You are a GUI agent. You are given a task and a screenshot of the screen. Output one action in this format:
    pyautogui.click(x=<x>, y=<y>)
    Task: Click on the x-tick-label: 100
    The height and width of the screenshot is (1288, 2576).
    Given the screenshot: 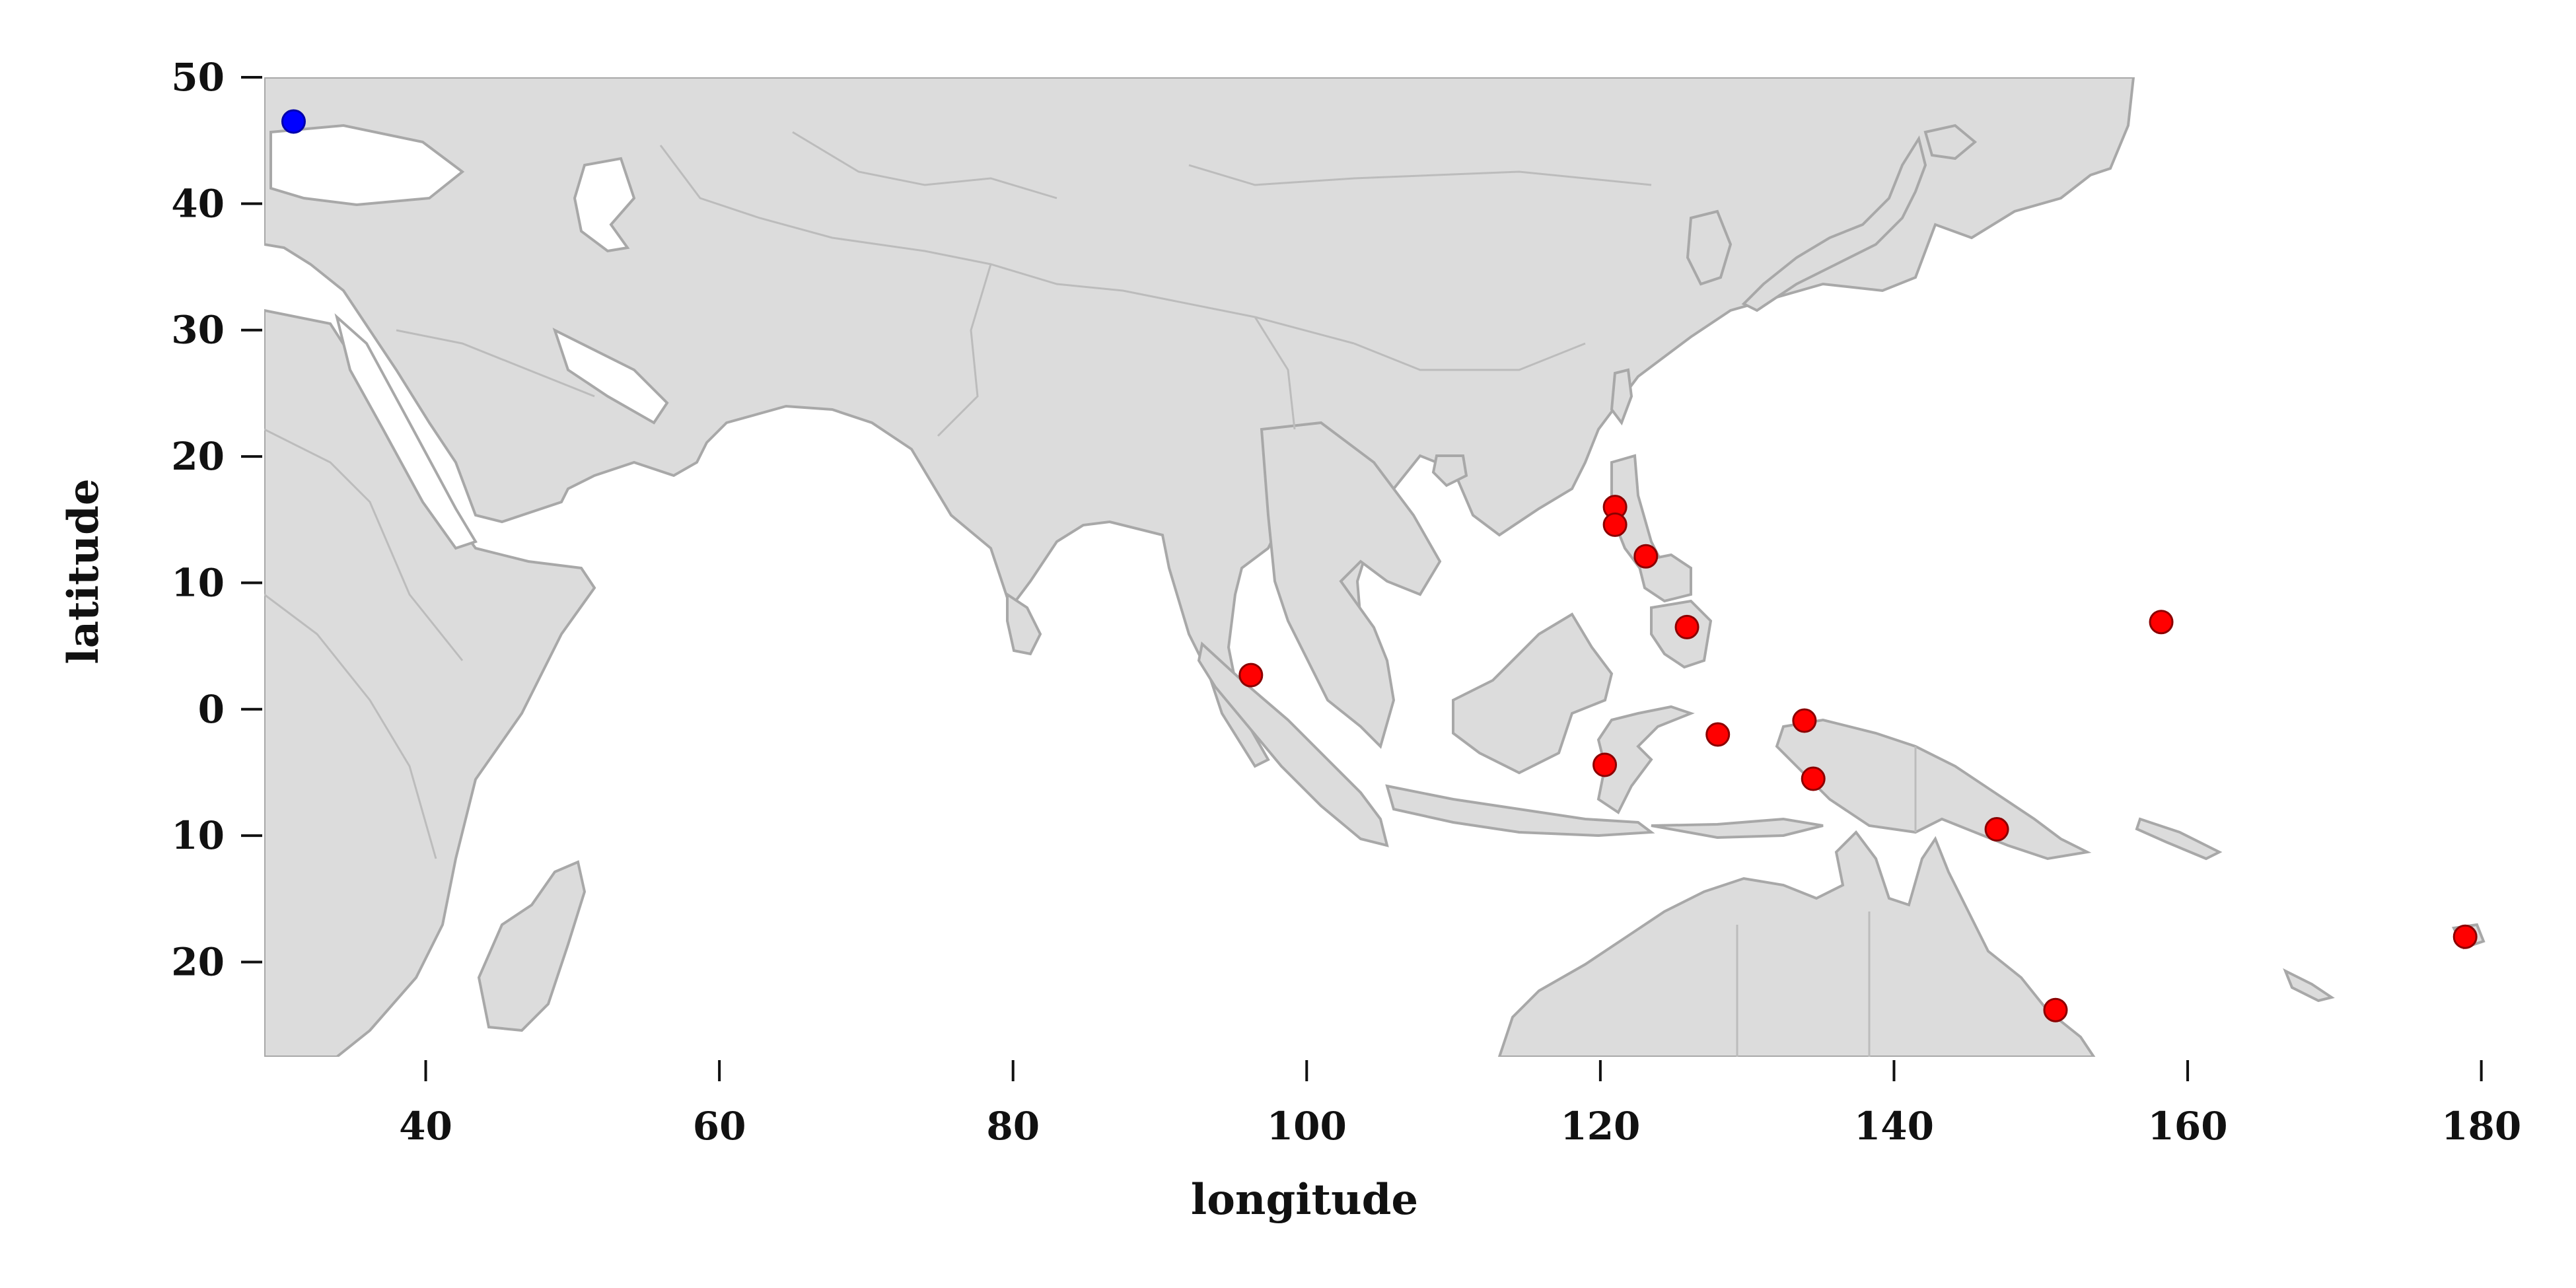 What is the action you would take?
    pyautogui.click(x=1307, y=1126)
    